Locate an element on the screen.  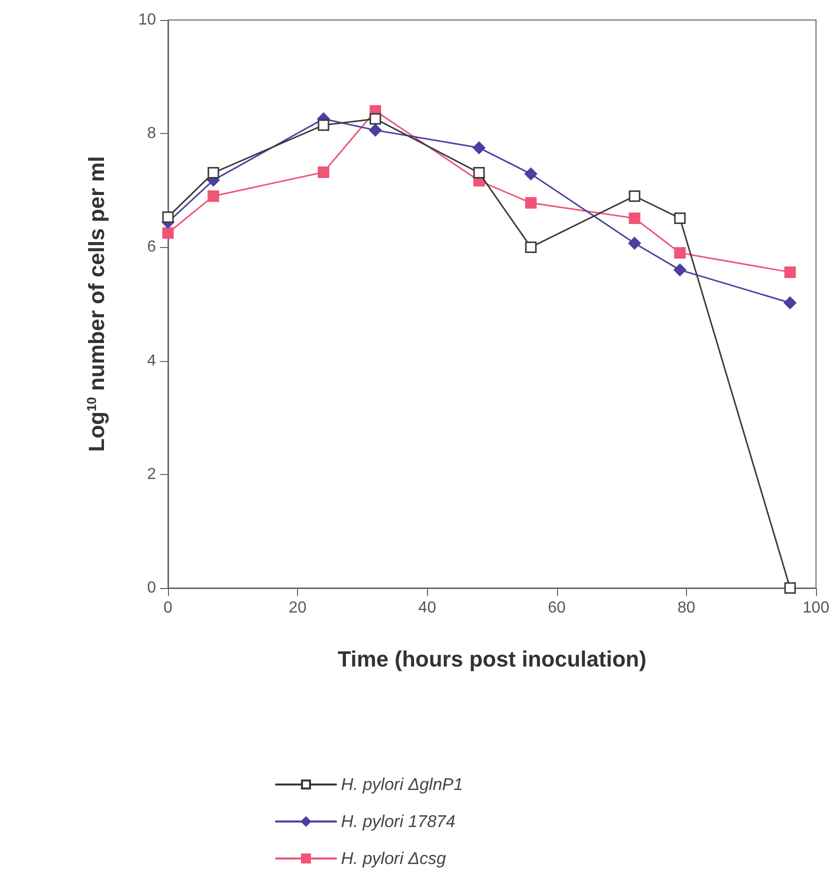
y-axis-title: Log10 number of cells per ml is located at coordinates (96, 304).